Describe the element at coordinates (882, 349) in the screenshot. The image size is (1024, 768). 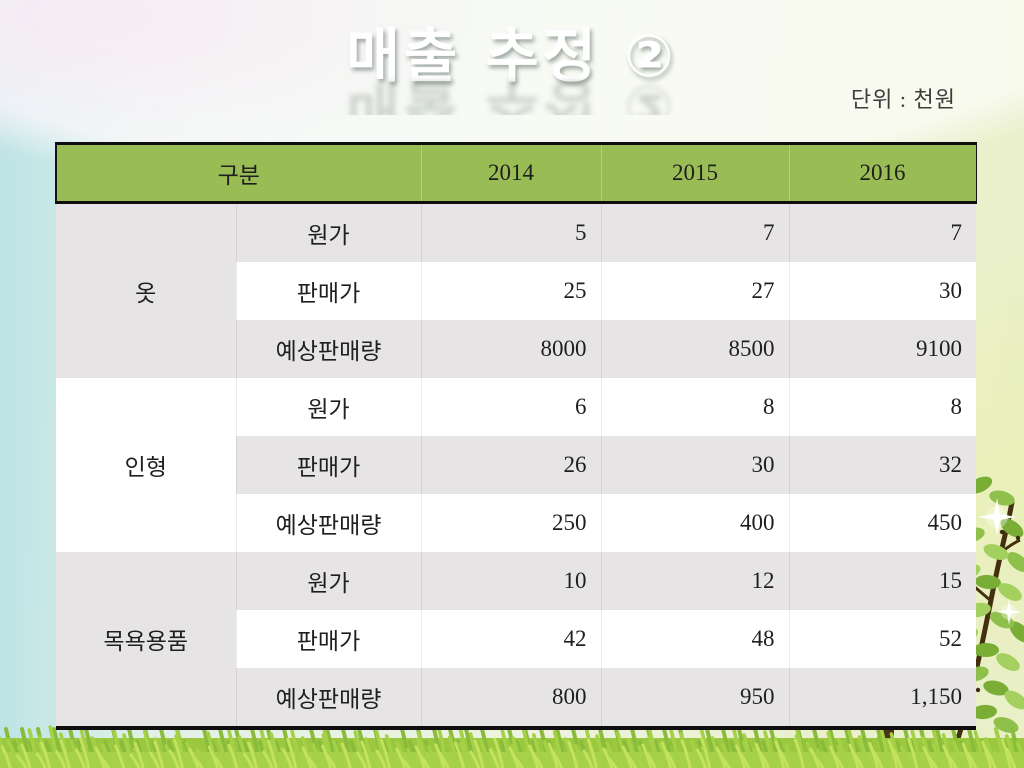
I see `value-cell: 9100` at that location.